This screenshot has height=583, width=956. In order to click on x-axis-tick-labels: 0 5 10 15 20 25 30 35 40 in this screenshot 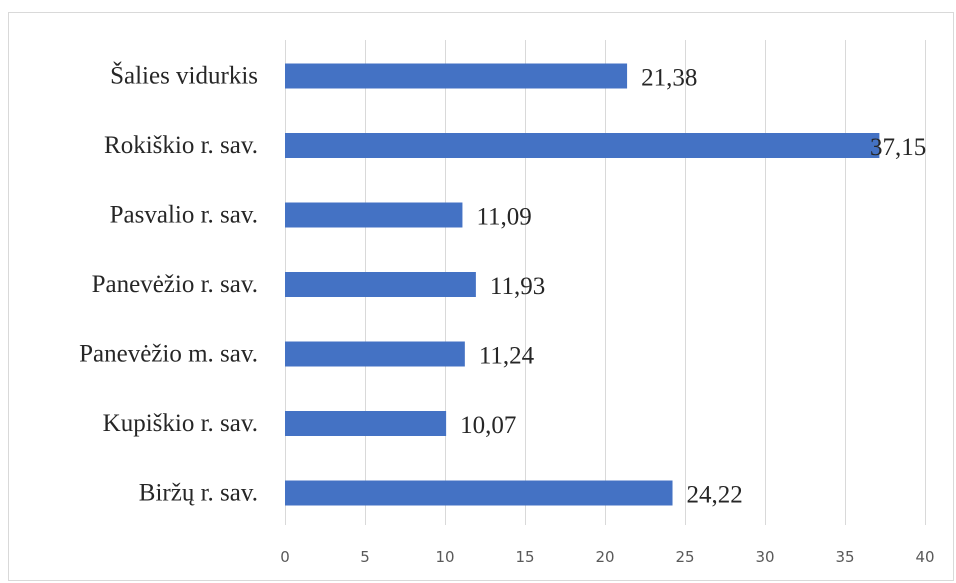, I will do `click(607, 557)`.